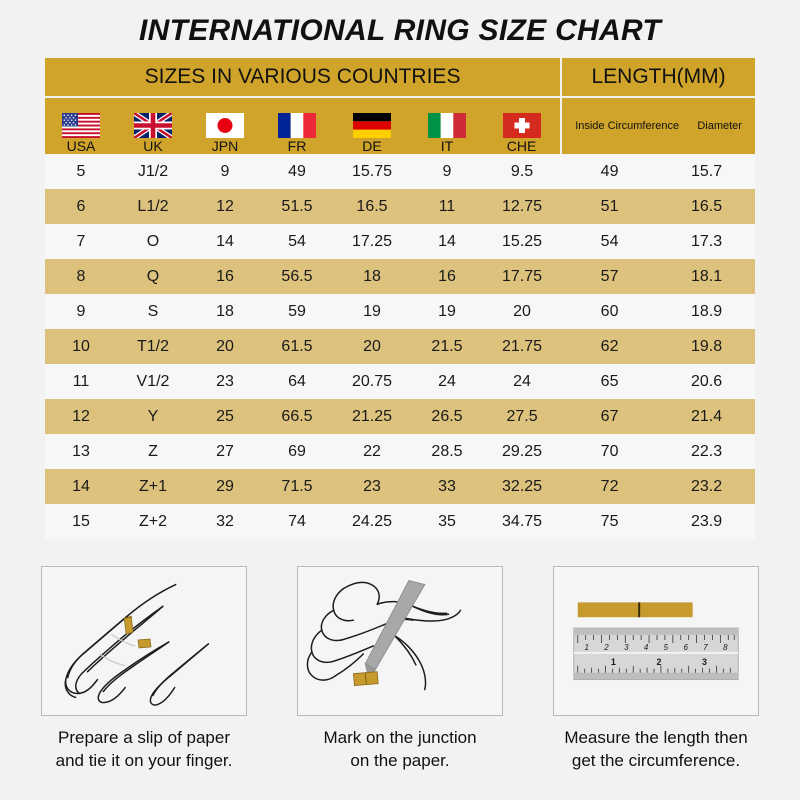 This screenshot has width=800, height=800. Describe the element at coordinates (81, 206) in the screenshot. I see `table-cell: 6` at that location.